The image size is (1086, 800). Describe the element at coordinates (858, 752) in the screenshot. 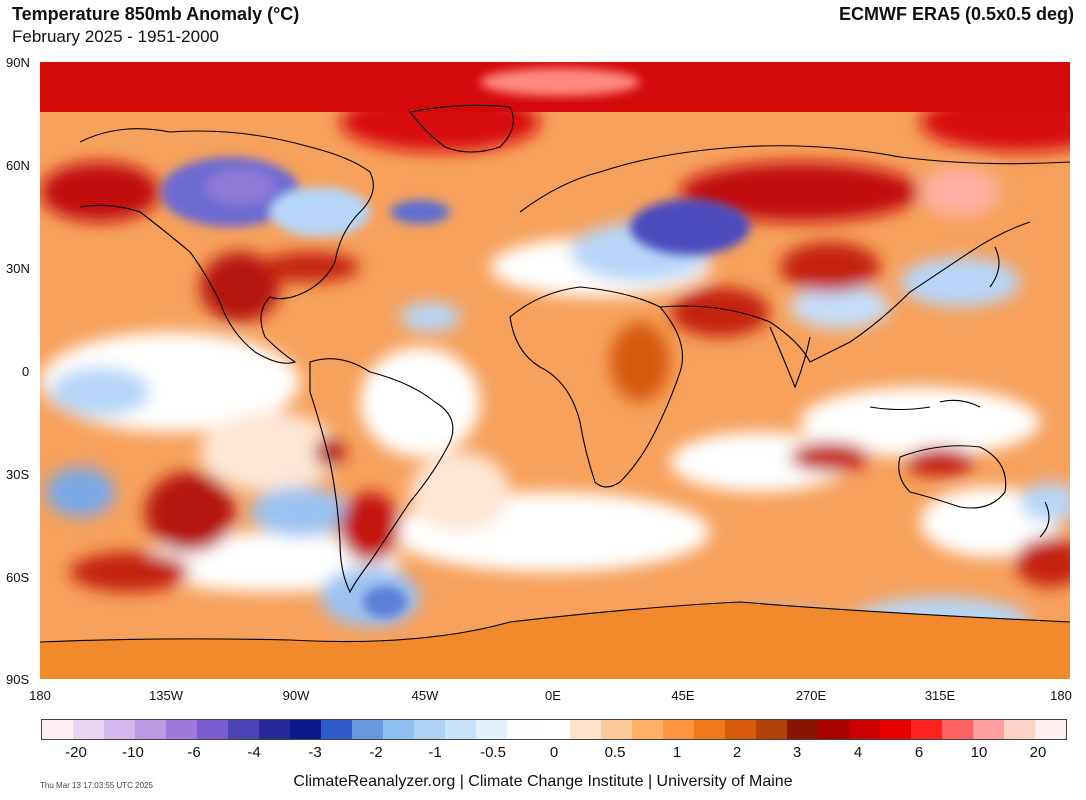

I see `colorbar-tick-label: 4` at that location.